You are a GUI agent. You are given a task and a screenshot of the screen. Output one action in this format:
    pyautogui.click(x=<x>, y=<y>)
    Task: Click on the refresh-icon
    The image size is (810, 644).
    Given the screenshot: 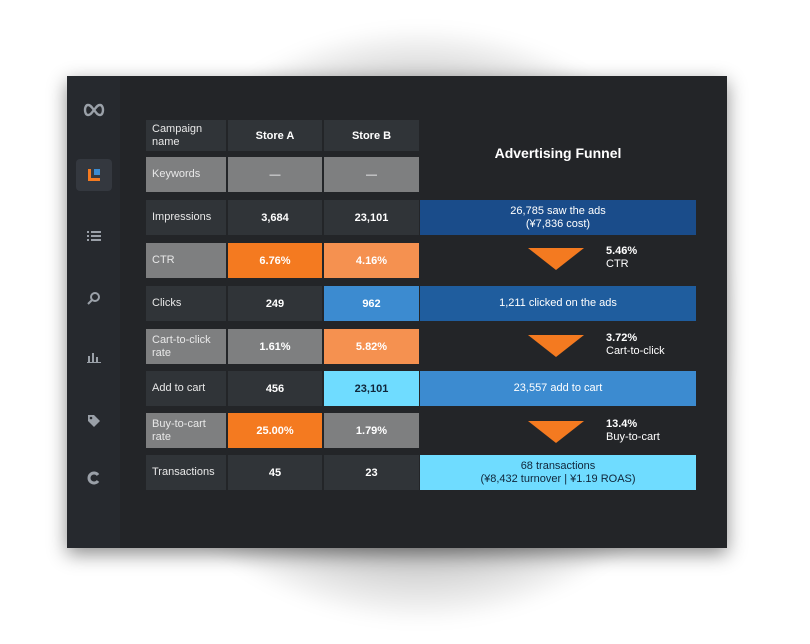 What is the action you would take?
    pyautogui.click(x=94, y=478)
    